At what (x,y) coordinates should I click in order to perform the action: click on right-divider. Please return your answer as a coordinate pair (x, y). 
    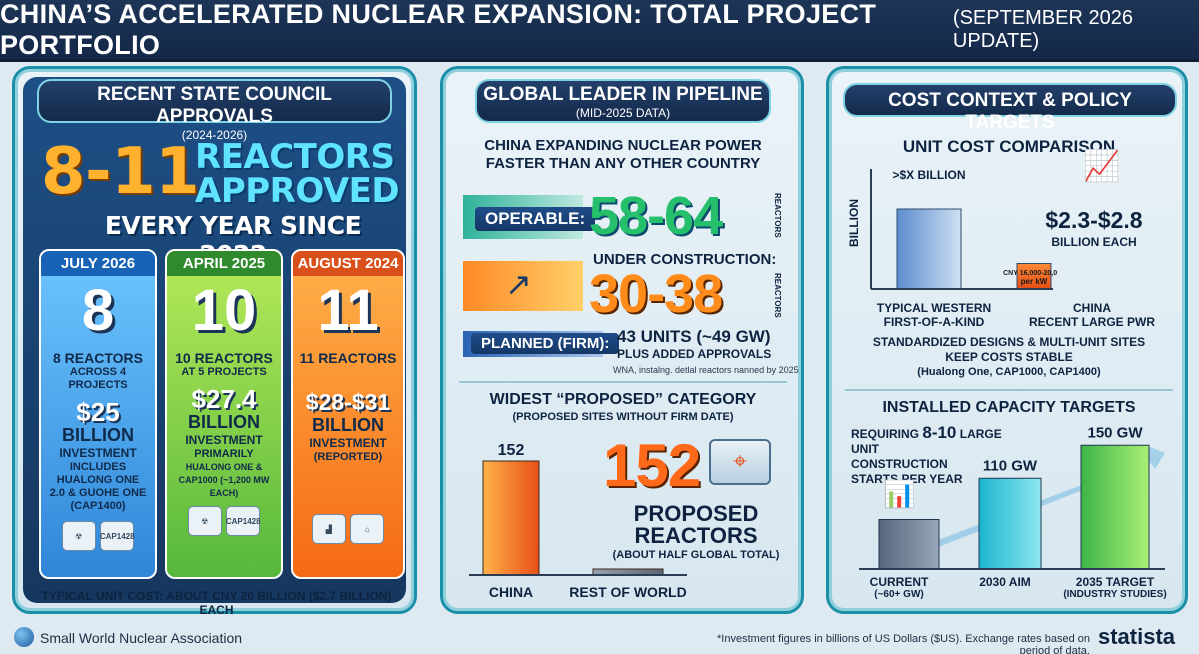
    Looking at the image, I should click on (1009, 390).